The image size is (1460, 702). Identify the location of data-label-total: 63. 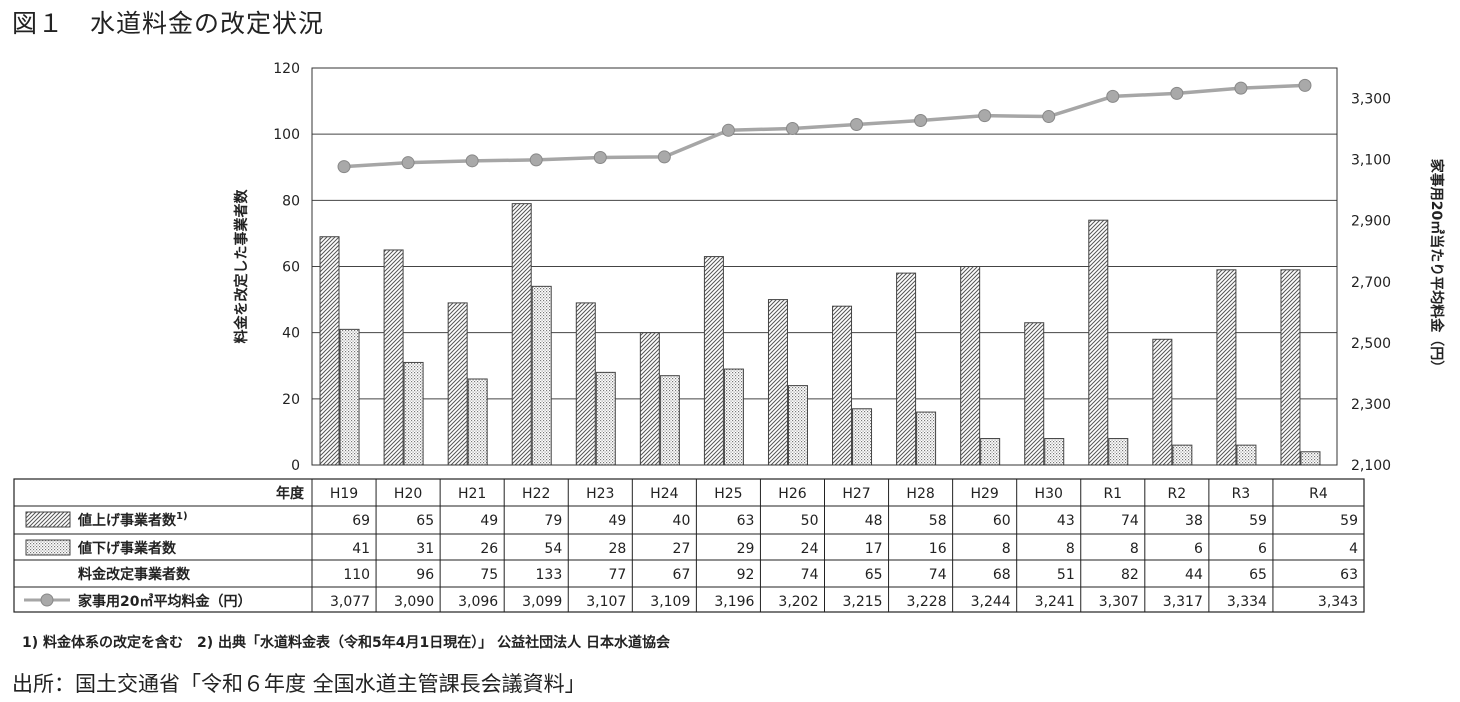
(1349, 575).